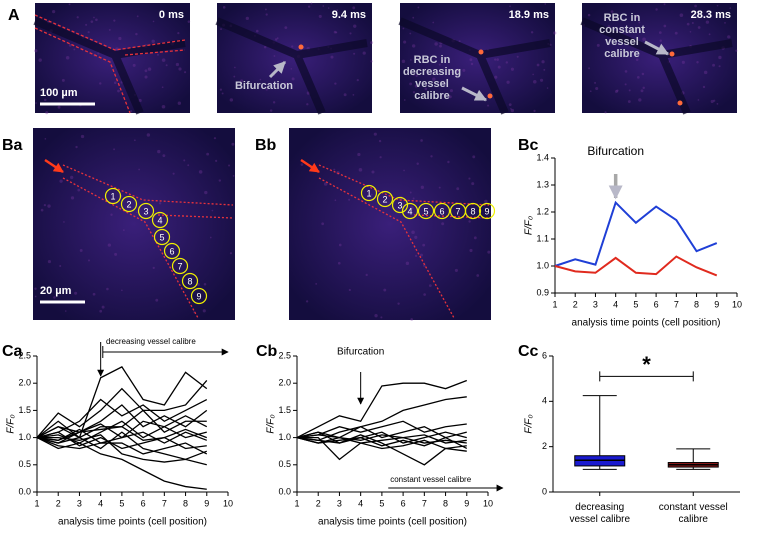 This screenshot has width=767, height=544. What do you see at coordinates (189, 281) in the screenshot?
I see `cell-number: 8` at bounding box center [189, 281].